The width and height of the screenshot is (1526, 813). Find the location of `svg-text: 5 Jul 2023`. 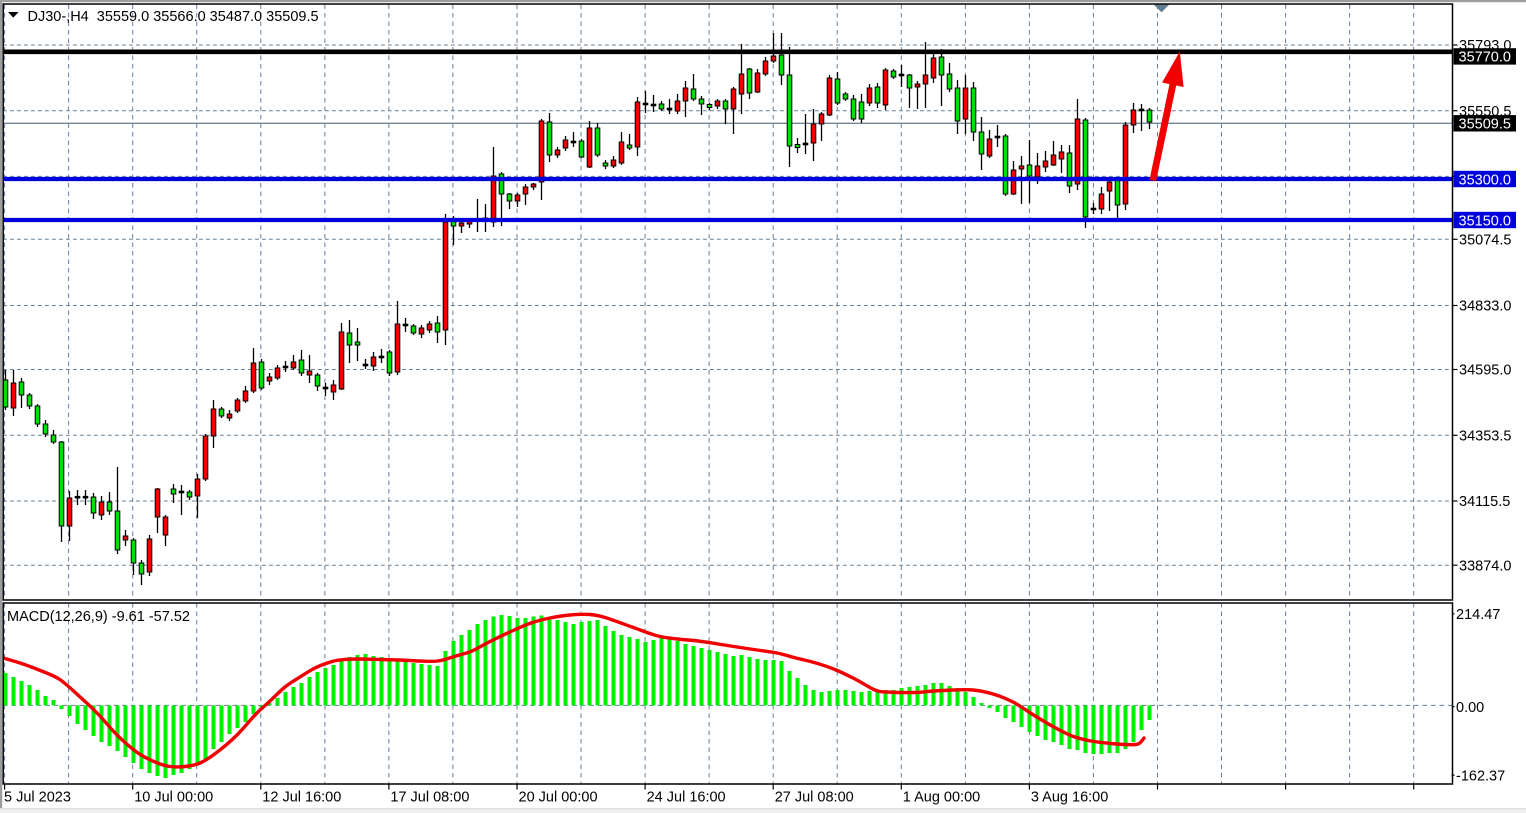

svg-text: 5 Jul 2023 is located at coordinates (37, 797).